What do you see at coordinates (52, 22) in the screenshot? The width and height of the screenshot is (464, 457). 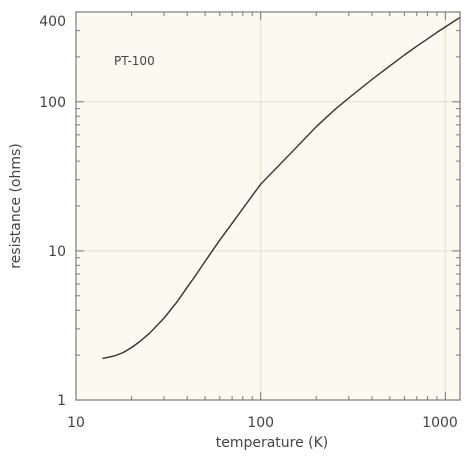 I see `y-tick-label: 400` at bounding box center [52, 22].